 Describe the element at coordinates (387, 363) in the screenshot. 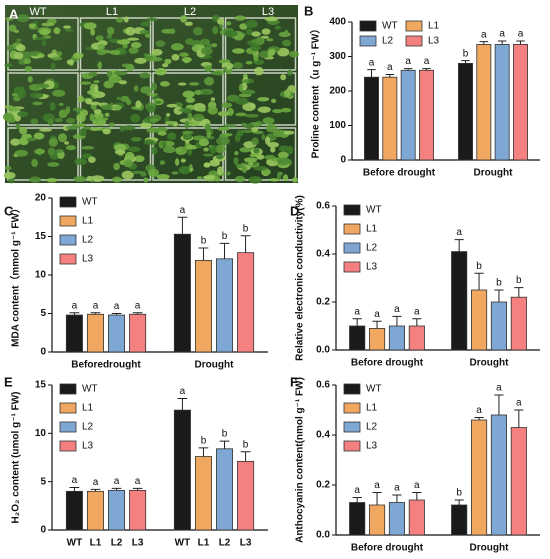

I see `x-tick-label: Before drought` at that location.